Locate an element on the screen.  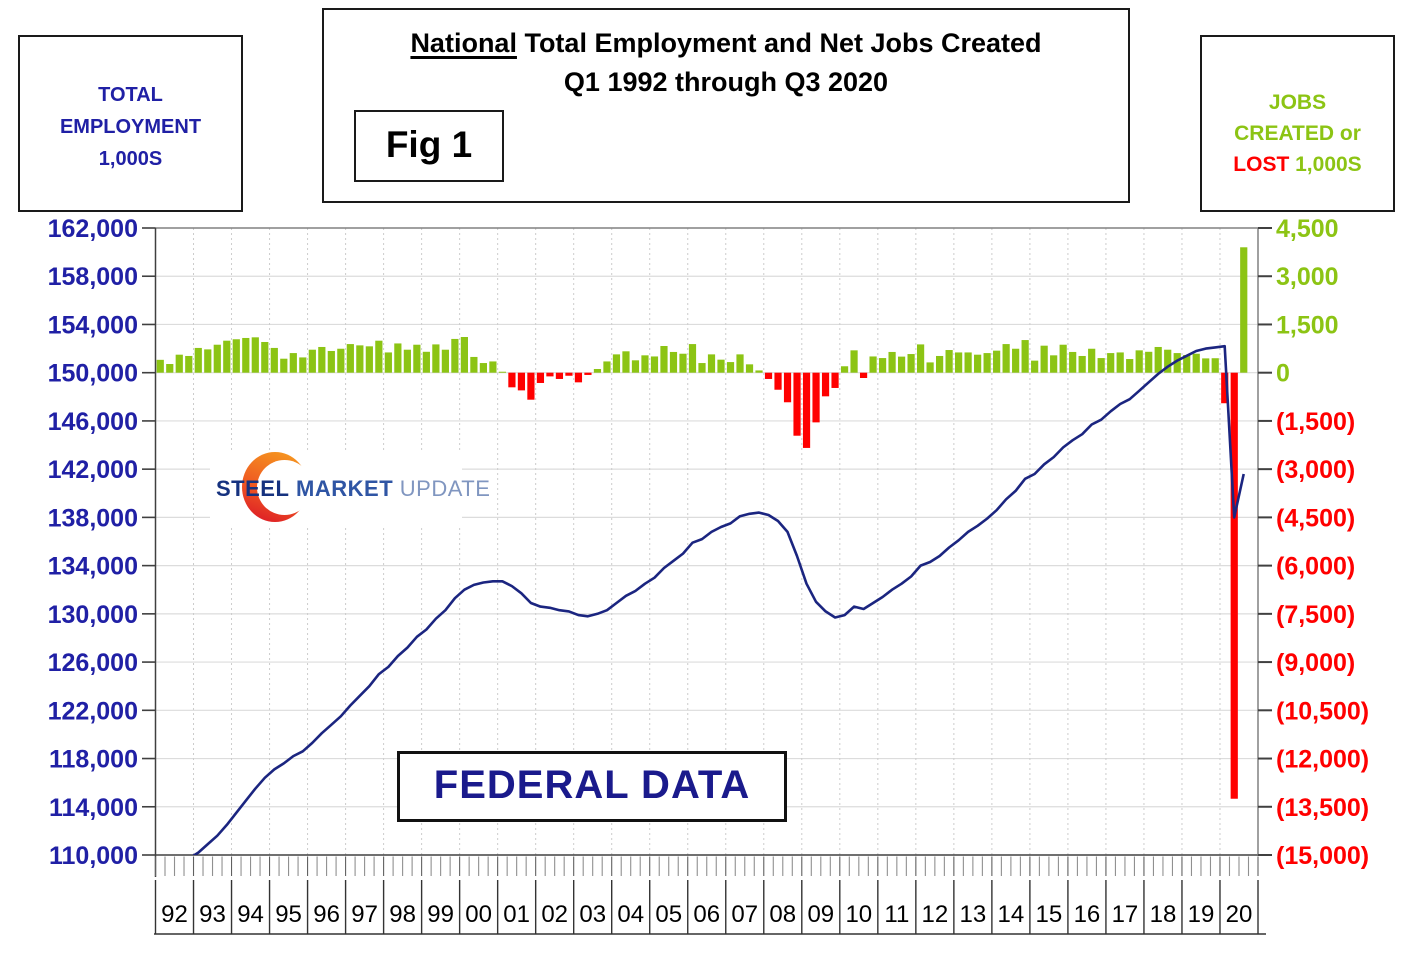
federal-data-label: FEDERAL DATA is located at coordinates (592, 785).